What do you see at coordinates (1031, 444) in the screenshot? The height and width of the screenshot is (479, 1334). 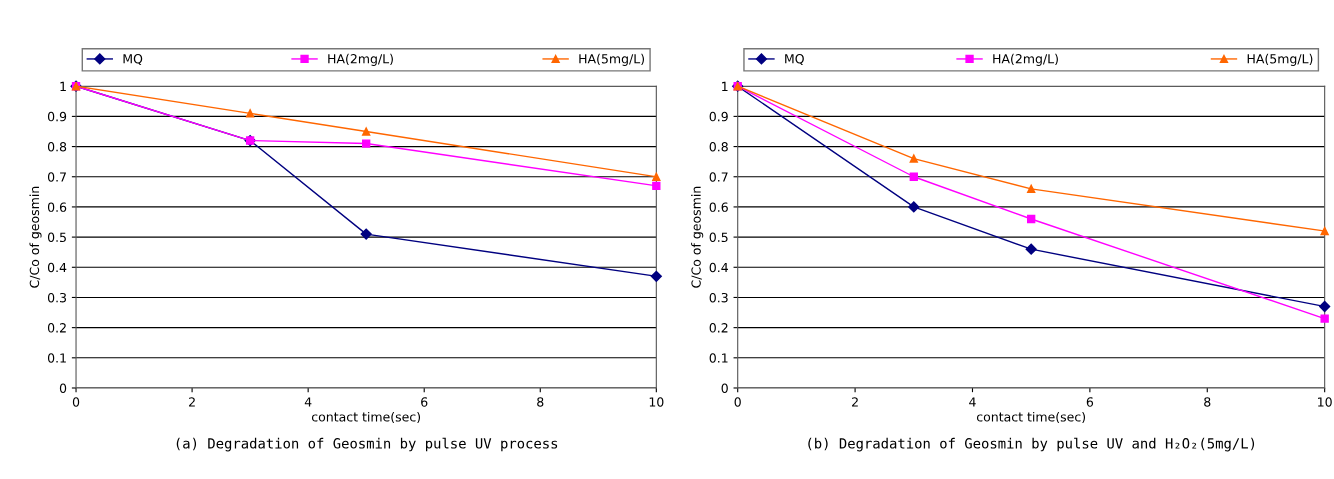 I see `text: (b) Degradation of Geosmin by pulse UV and H₂O₂(5mg/L)` at bounding box center [1031, 444].